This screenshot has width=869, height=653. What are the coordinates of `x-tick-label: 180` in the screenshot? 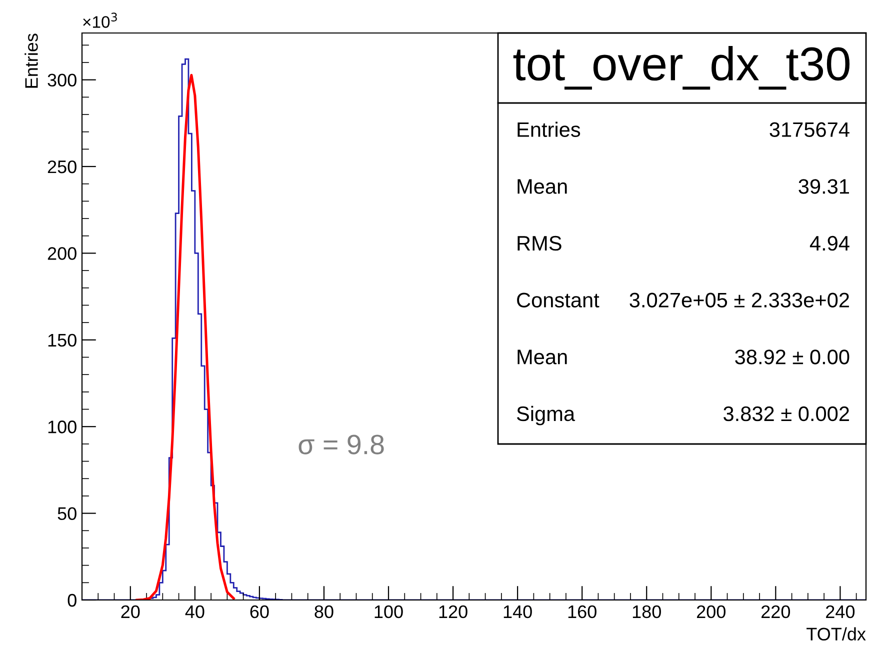 It's located at (646, 611).